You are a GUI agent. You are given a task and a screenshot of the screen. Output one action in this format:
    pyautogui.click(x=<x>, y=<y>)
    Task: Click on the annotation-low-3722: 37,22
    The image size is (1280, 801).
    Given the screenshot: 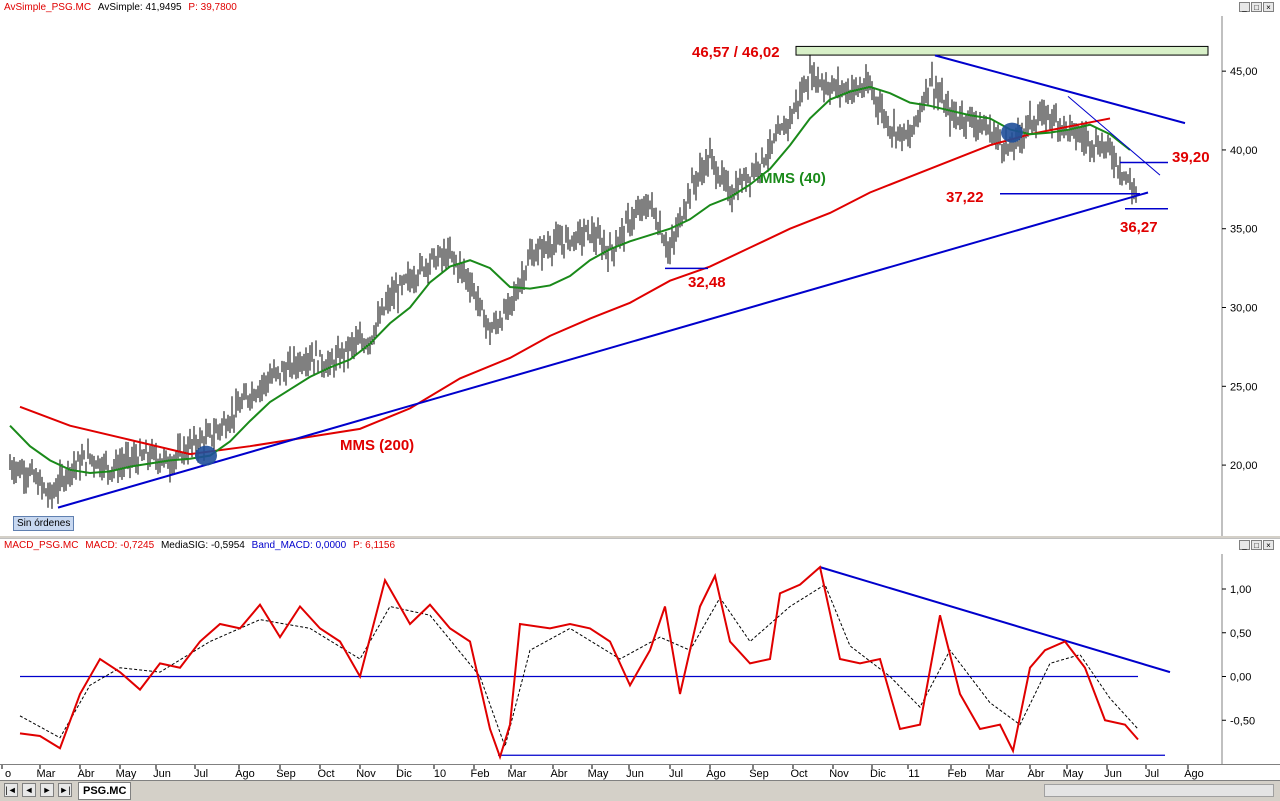 What is the action you would take?
    pyautogui.click(x=965, y=197)
    